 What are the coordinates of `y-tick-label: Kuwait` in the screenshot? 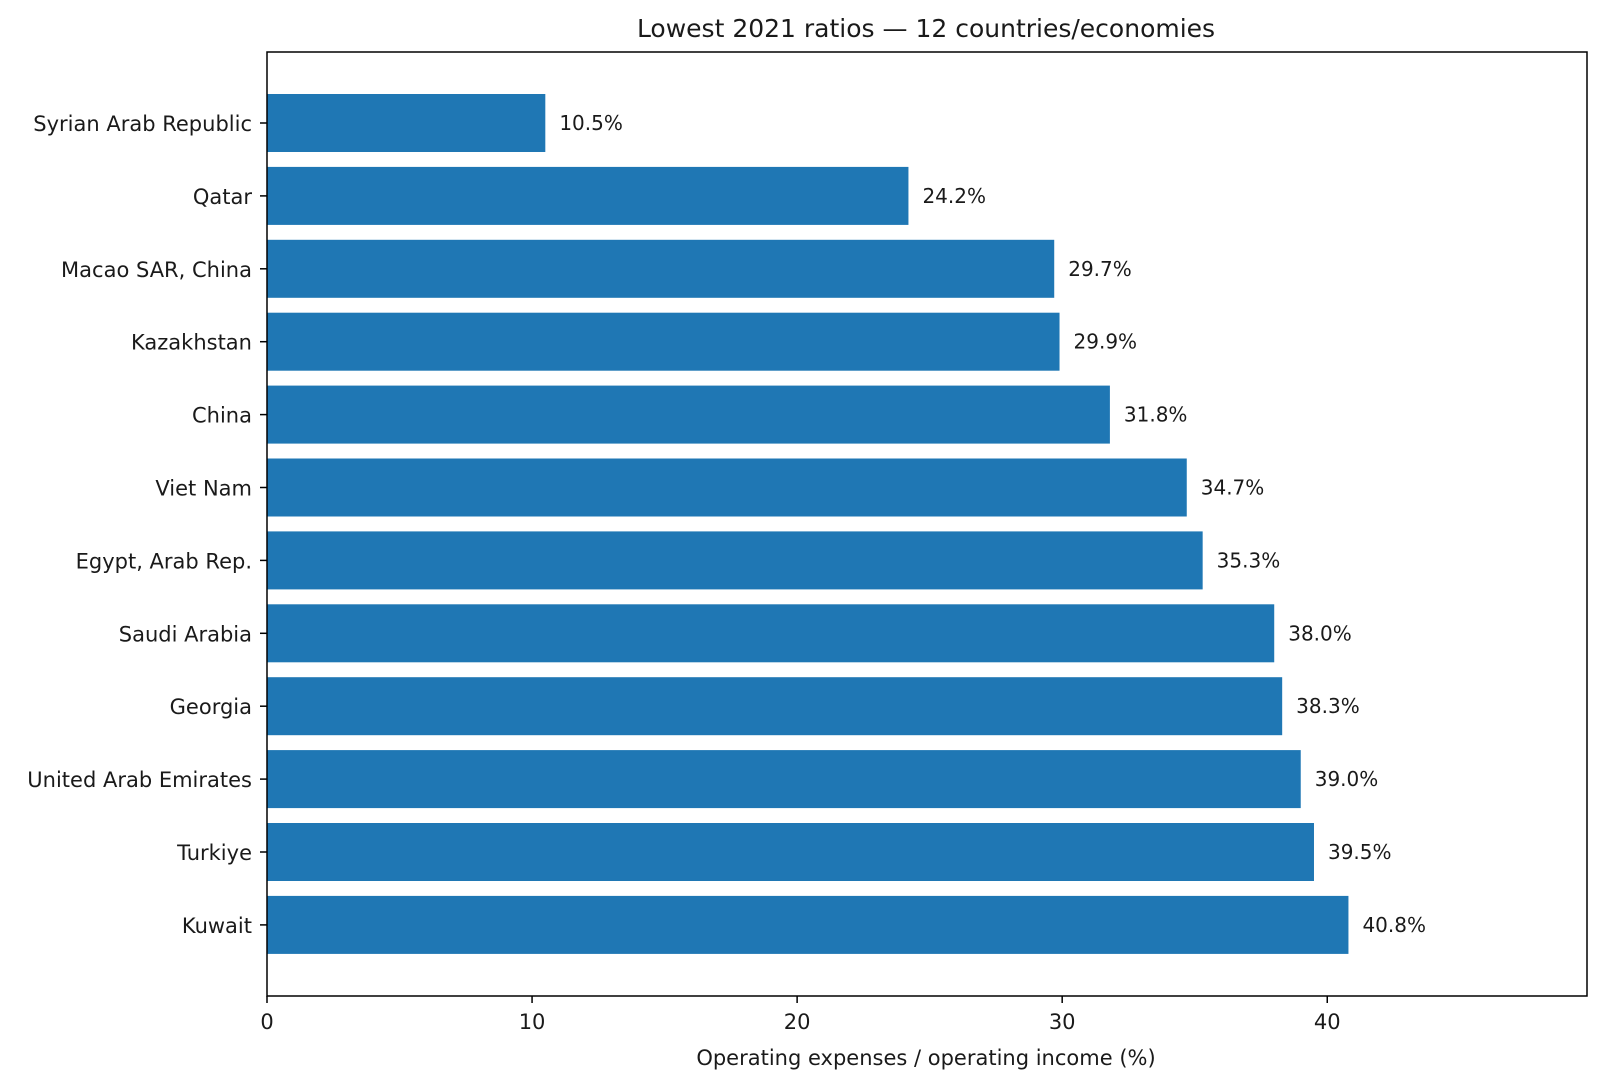 It's located at (217, 926).